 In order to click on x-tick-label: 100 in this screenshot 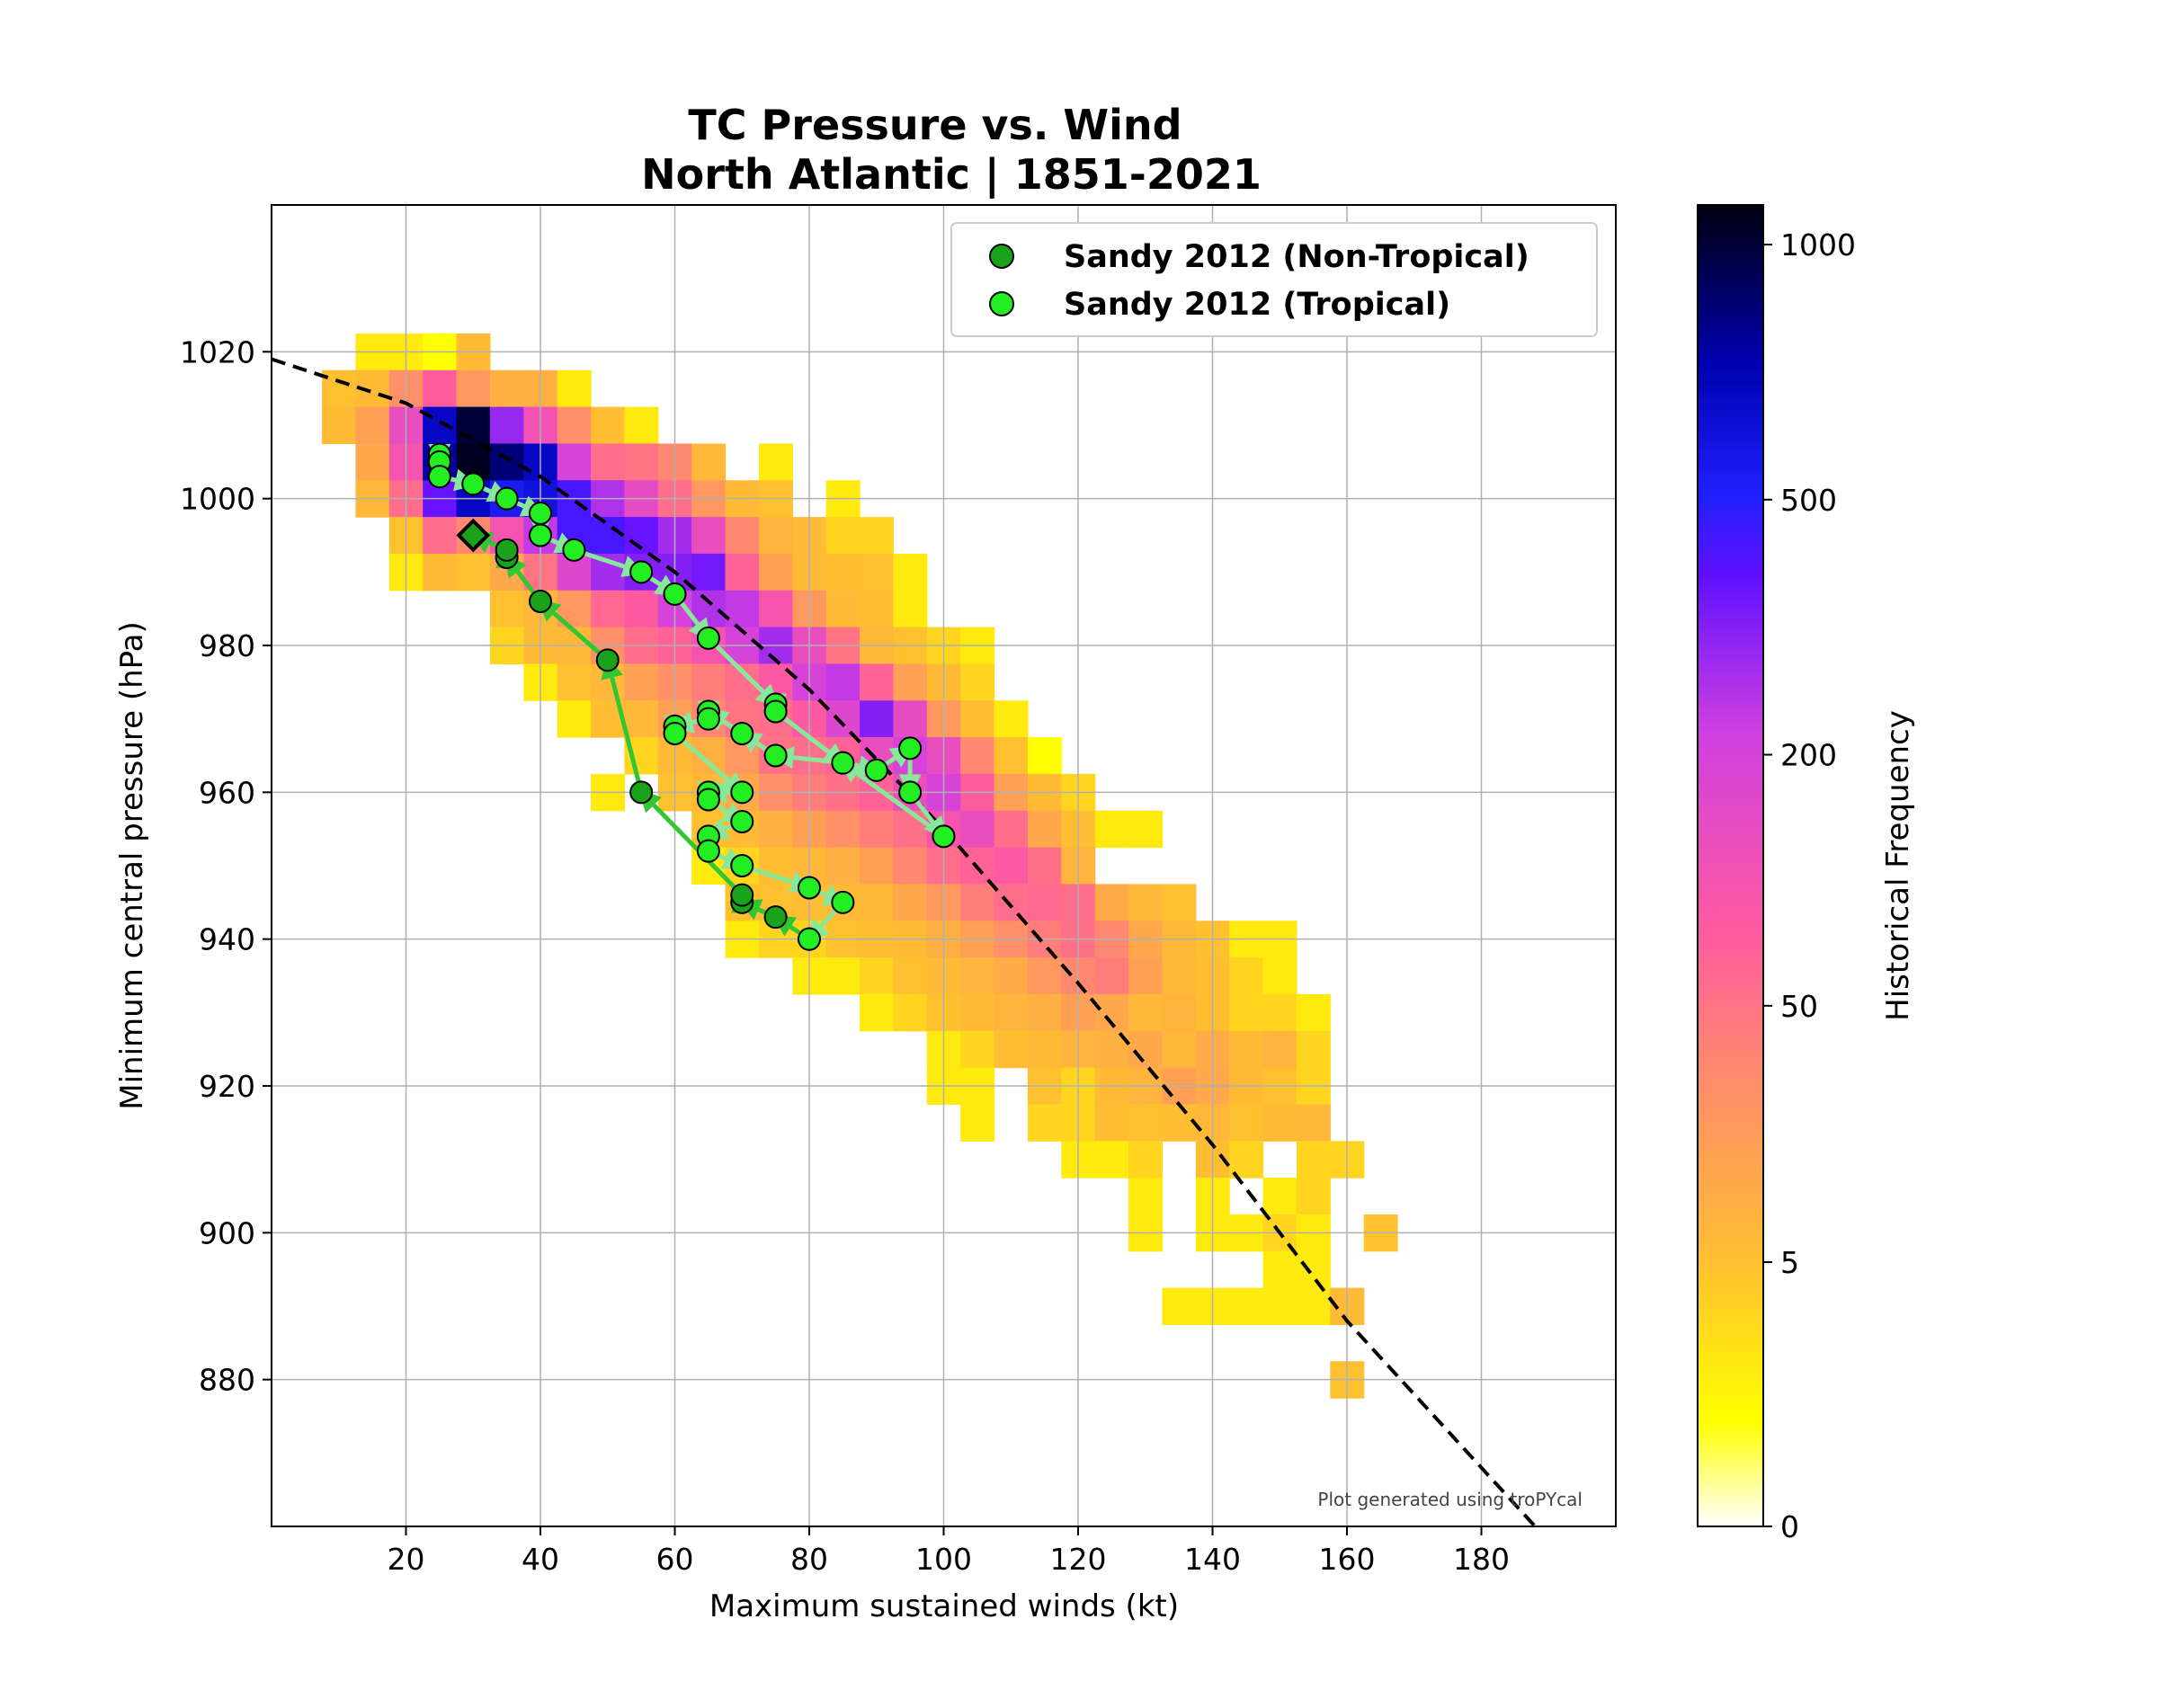, I will do `click(943, 1559)`.